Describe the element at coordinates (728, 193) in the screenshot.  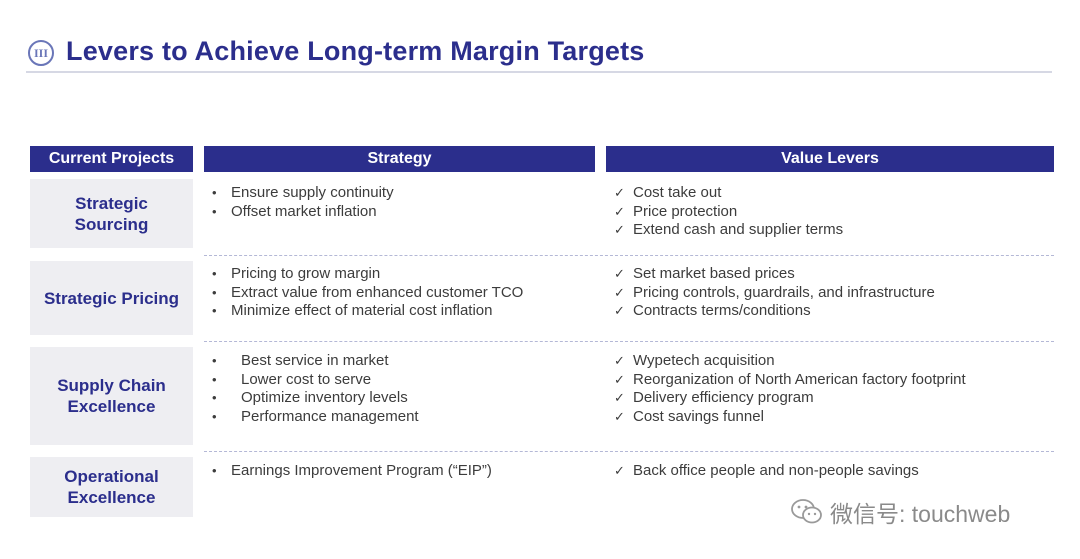
I see `value-item: Cost take out` at that location.